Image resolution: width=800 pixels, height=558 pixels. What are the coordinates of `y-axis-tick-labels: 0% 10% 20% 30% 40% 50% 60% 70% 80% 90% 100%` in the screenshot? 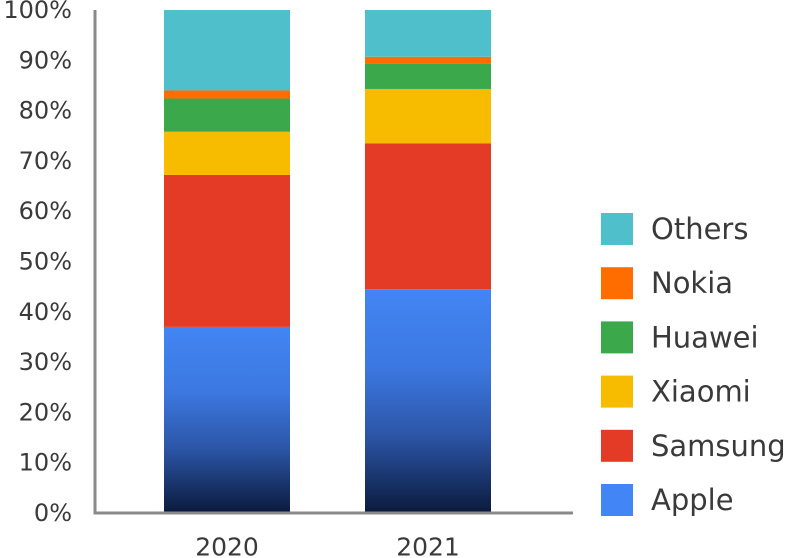 It's located at (37, 263).